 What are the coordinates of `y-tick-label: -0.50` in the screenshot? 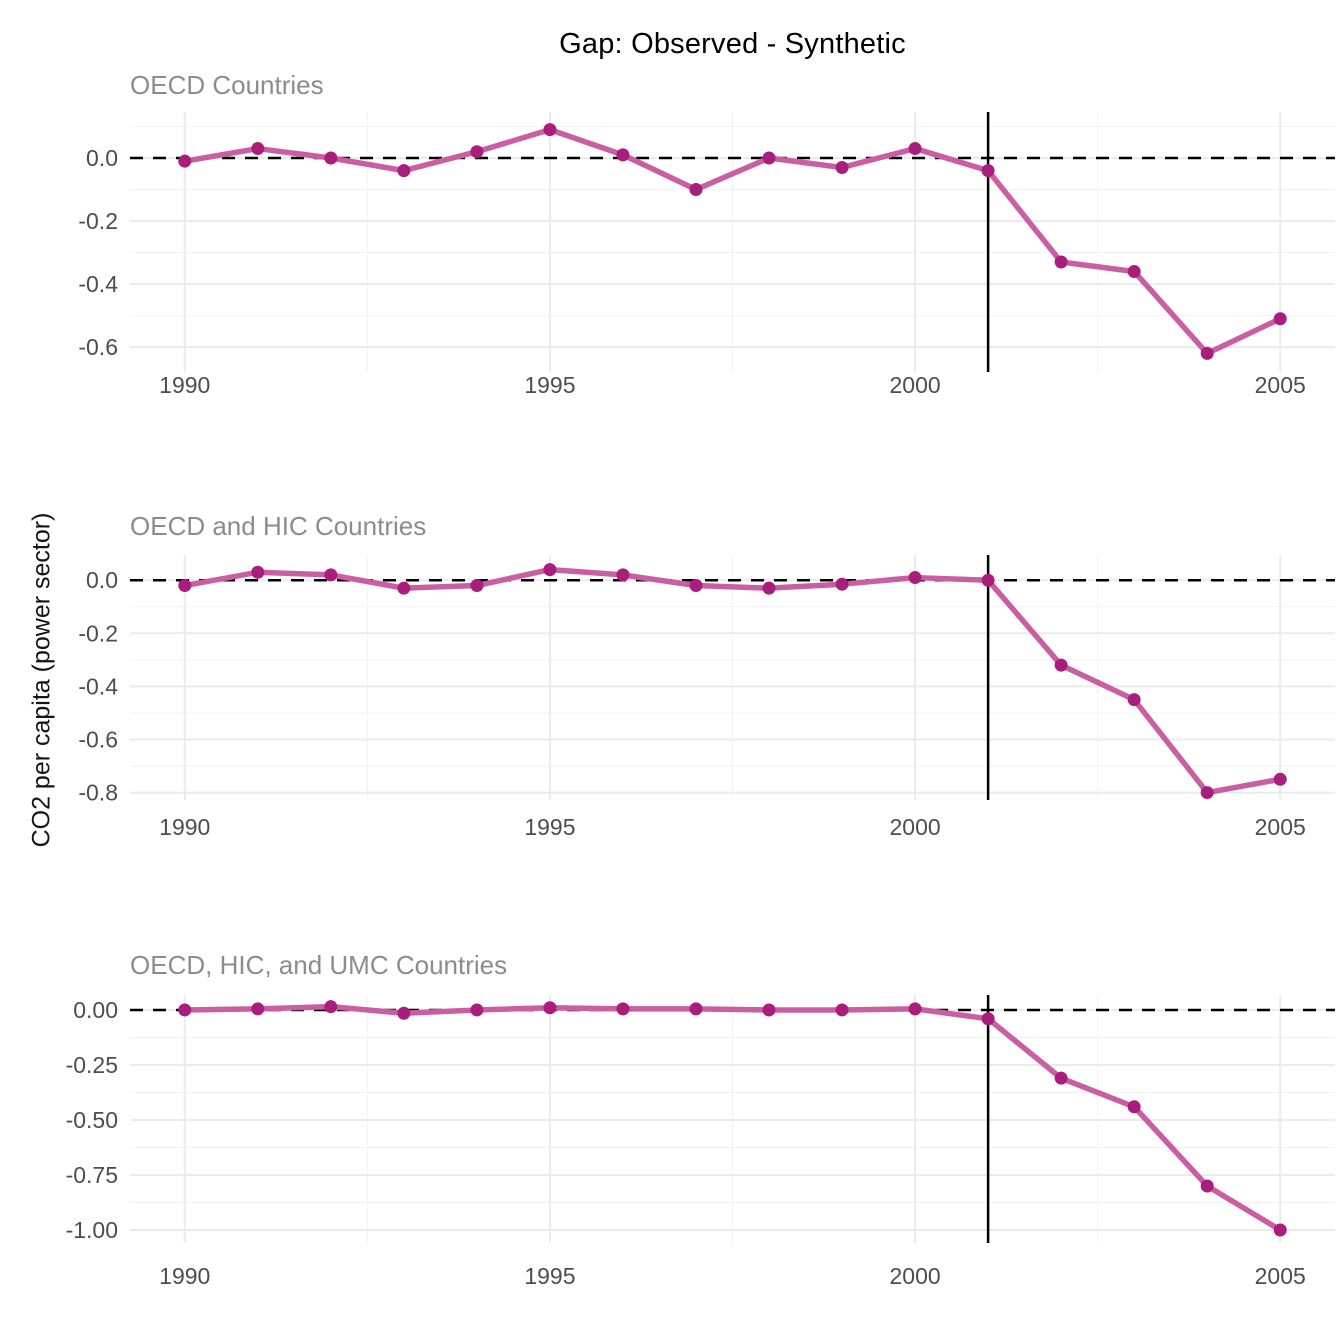 It's located at (92, 1120).